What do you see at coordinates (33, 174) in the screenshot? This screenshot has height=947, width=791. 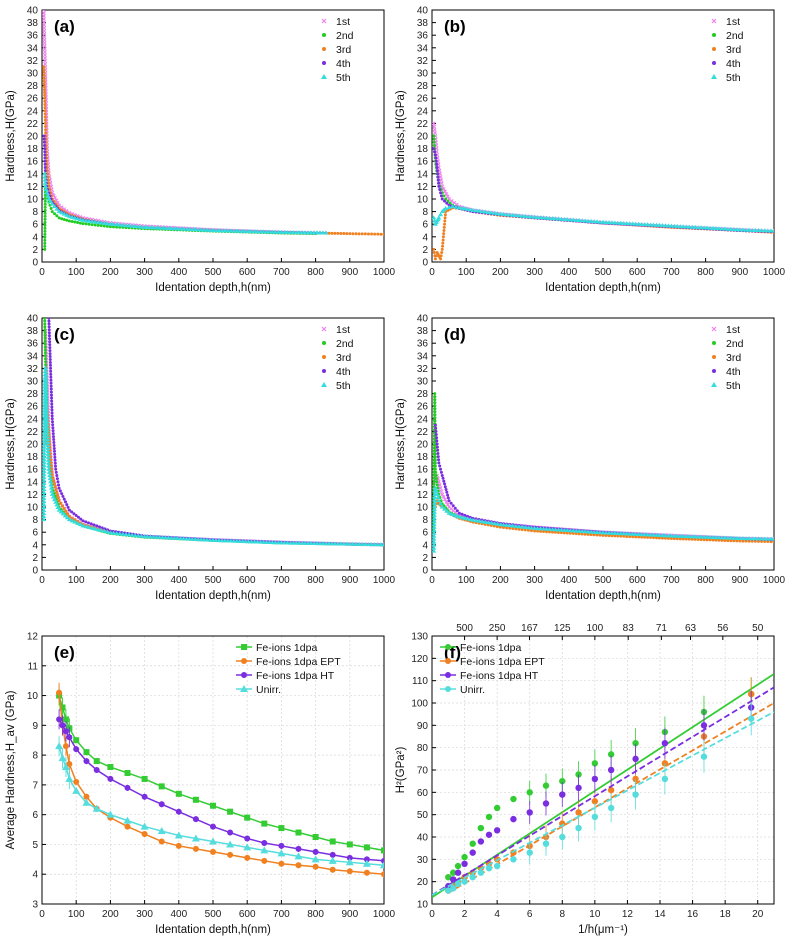 I see `y-tick-label: 14` at bounding box center [33, 174].